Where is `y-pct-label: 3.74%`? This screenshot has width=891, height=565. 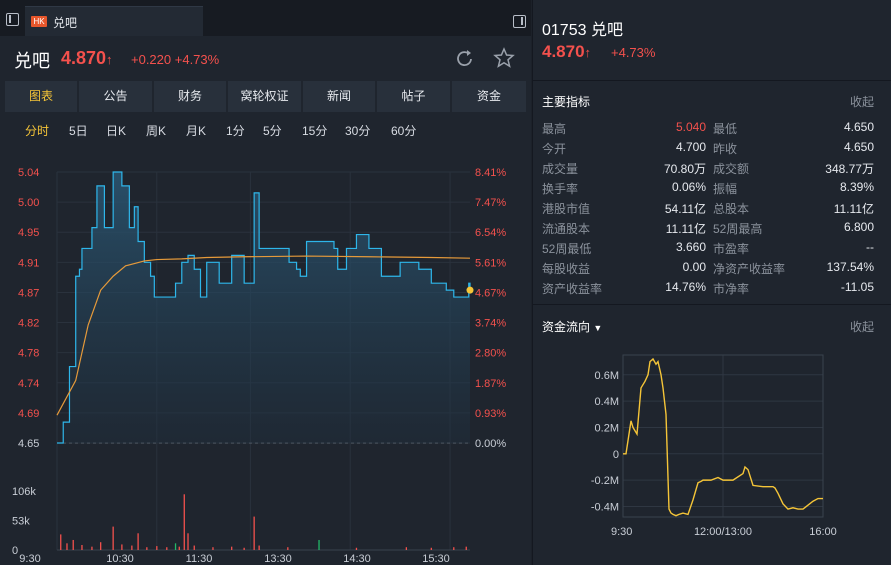 y-pct-label: 3.74% is located at coordinates (490, 324).